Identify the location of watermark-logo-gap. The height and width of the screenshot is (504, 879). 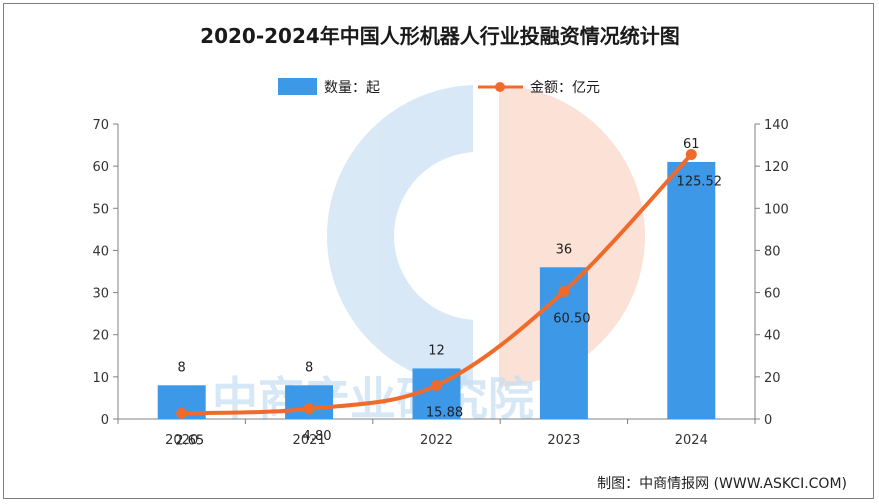
(486, 236).